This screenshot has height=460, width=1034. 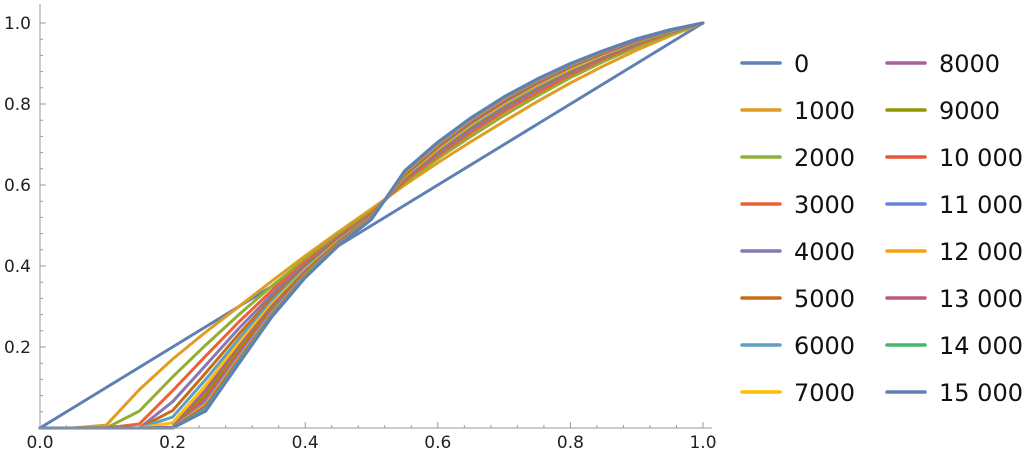 I want to click on y-tick-label: 0.4, so click(x=17, y=267).